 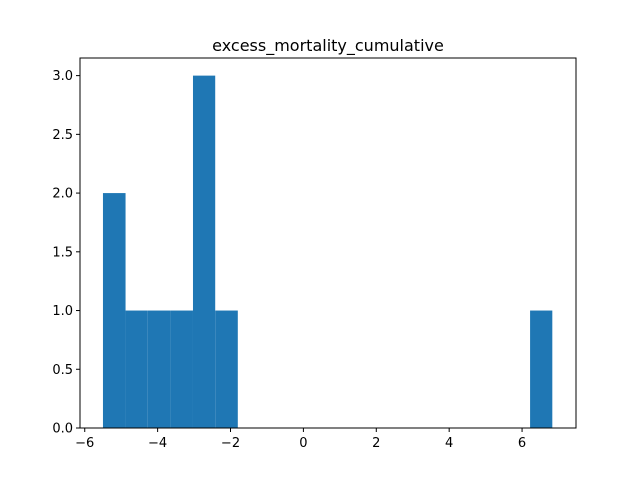 What do you see at coordinates (303, 443) in the screenshot?
I see `x-tick-label: 0` at bounding box center [303, 443].